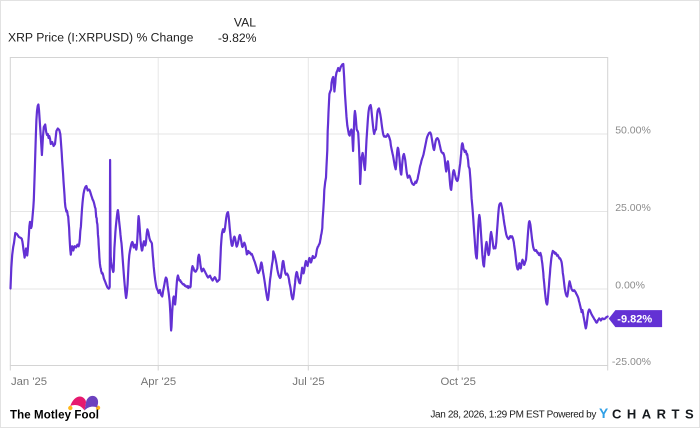 This screenshot has width=700, height=428. What do you see at coordinates (513, 415) in the screenshot?
I see `svg-text:Jan 28, 2026, 1:29 PM EST Powe: Jan 28, 2026, 1:29 PM EST Powered by` at bounding box center [513, 415].